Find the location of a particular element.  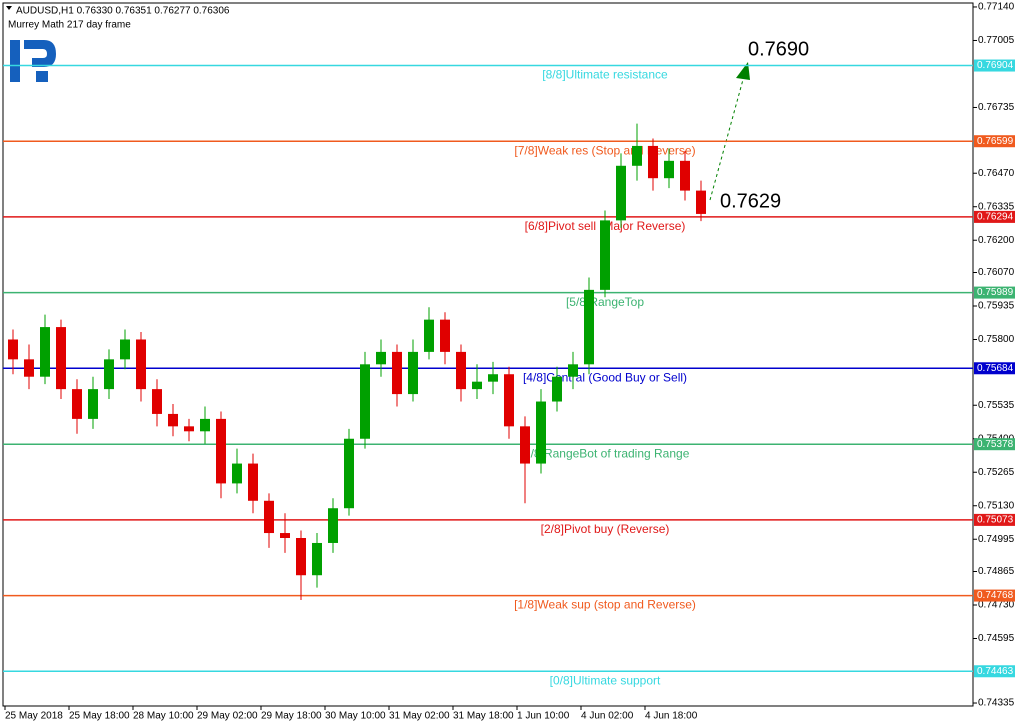

x-tick-label: 25 May 18:00 is located at coordinates (99, 716).